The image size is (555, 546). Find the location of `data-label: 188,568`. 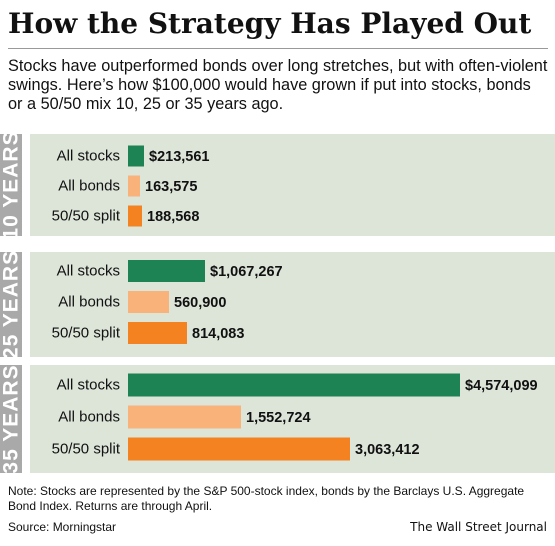

data-label: 188,568 is located at coordinates (173, 217).